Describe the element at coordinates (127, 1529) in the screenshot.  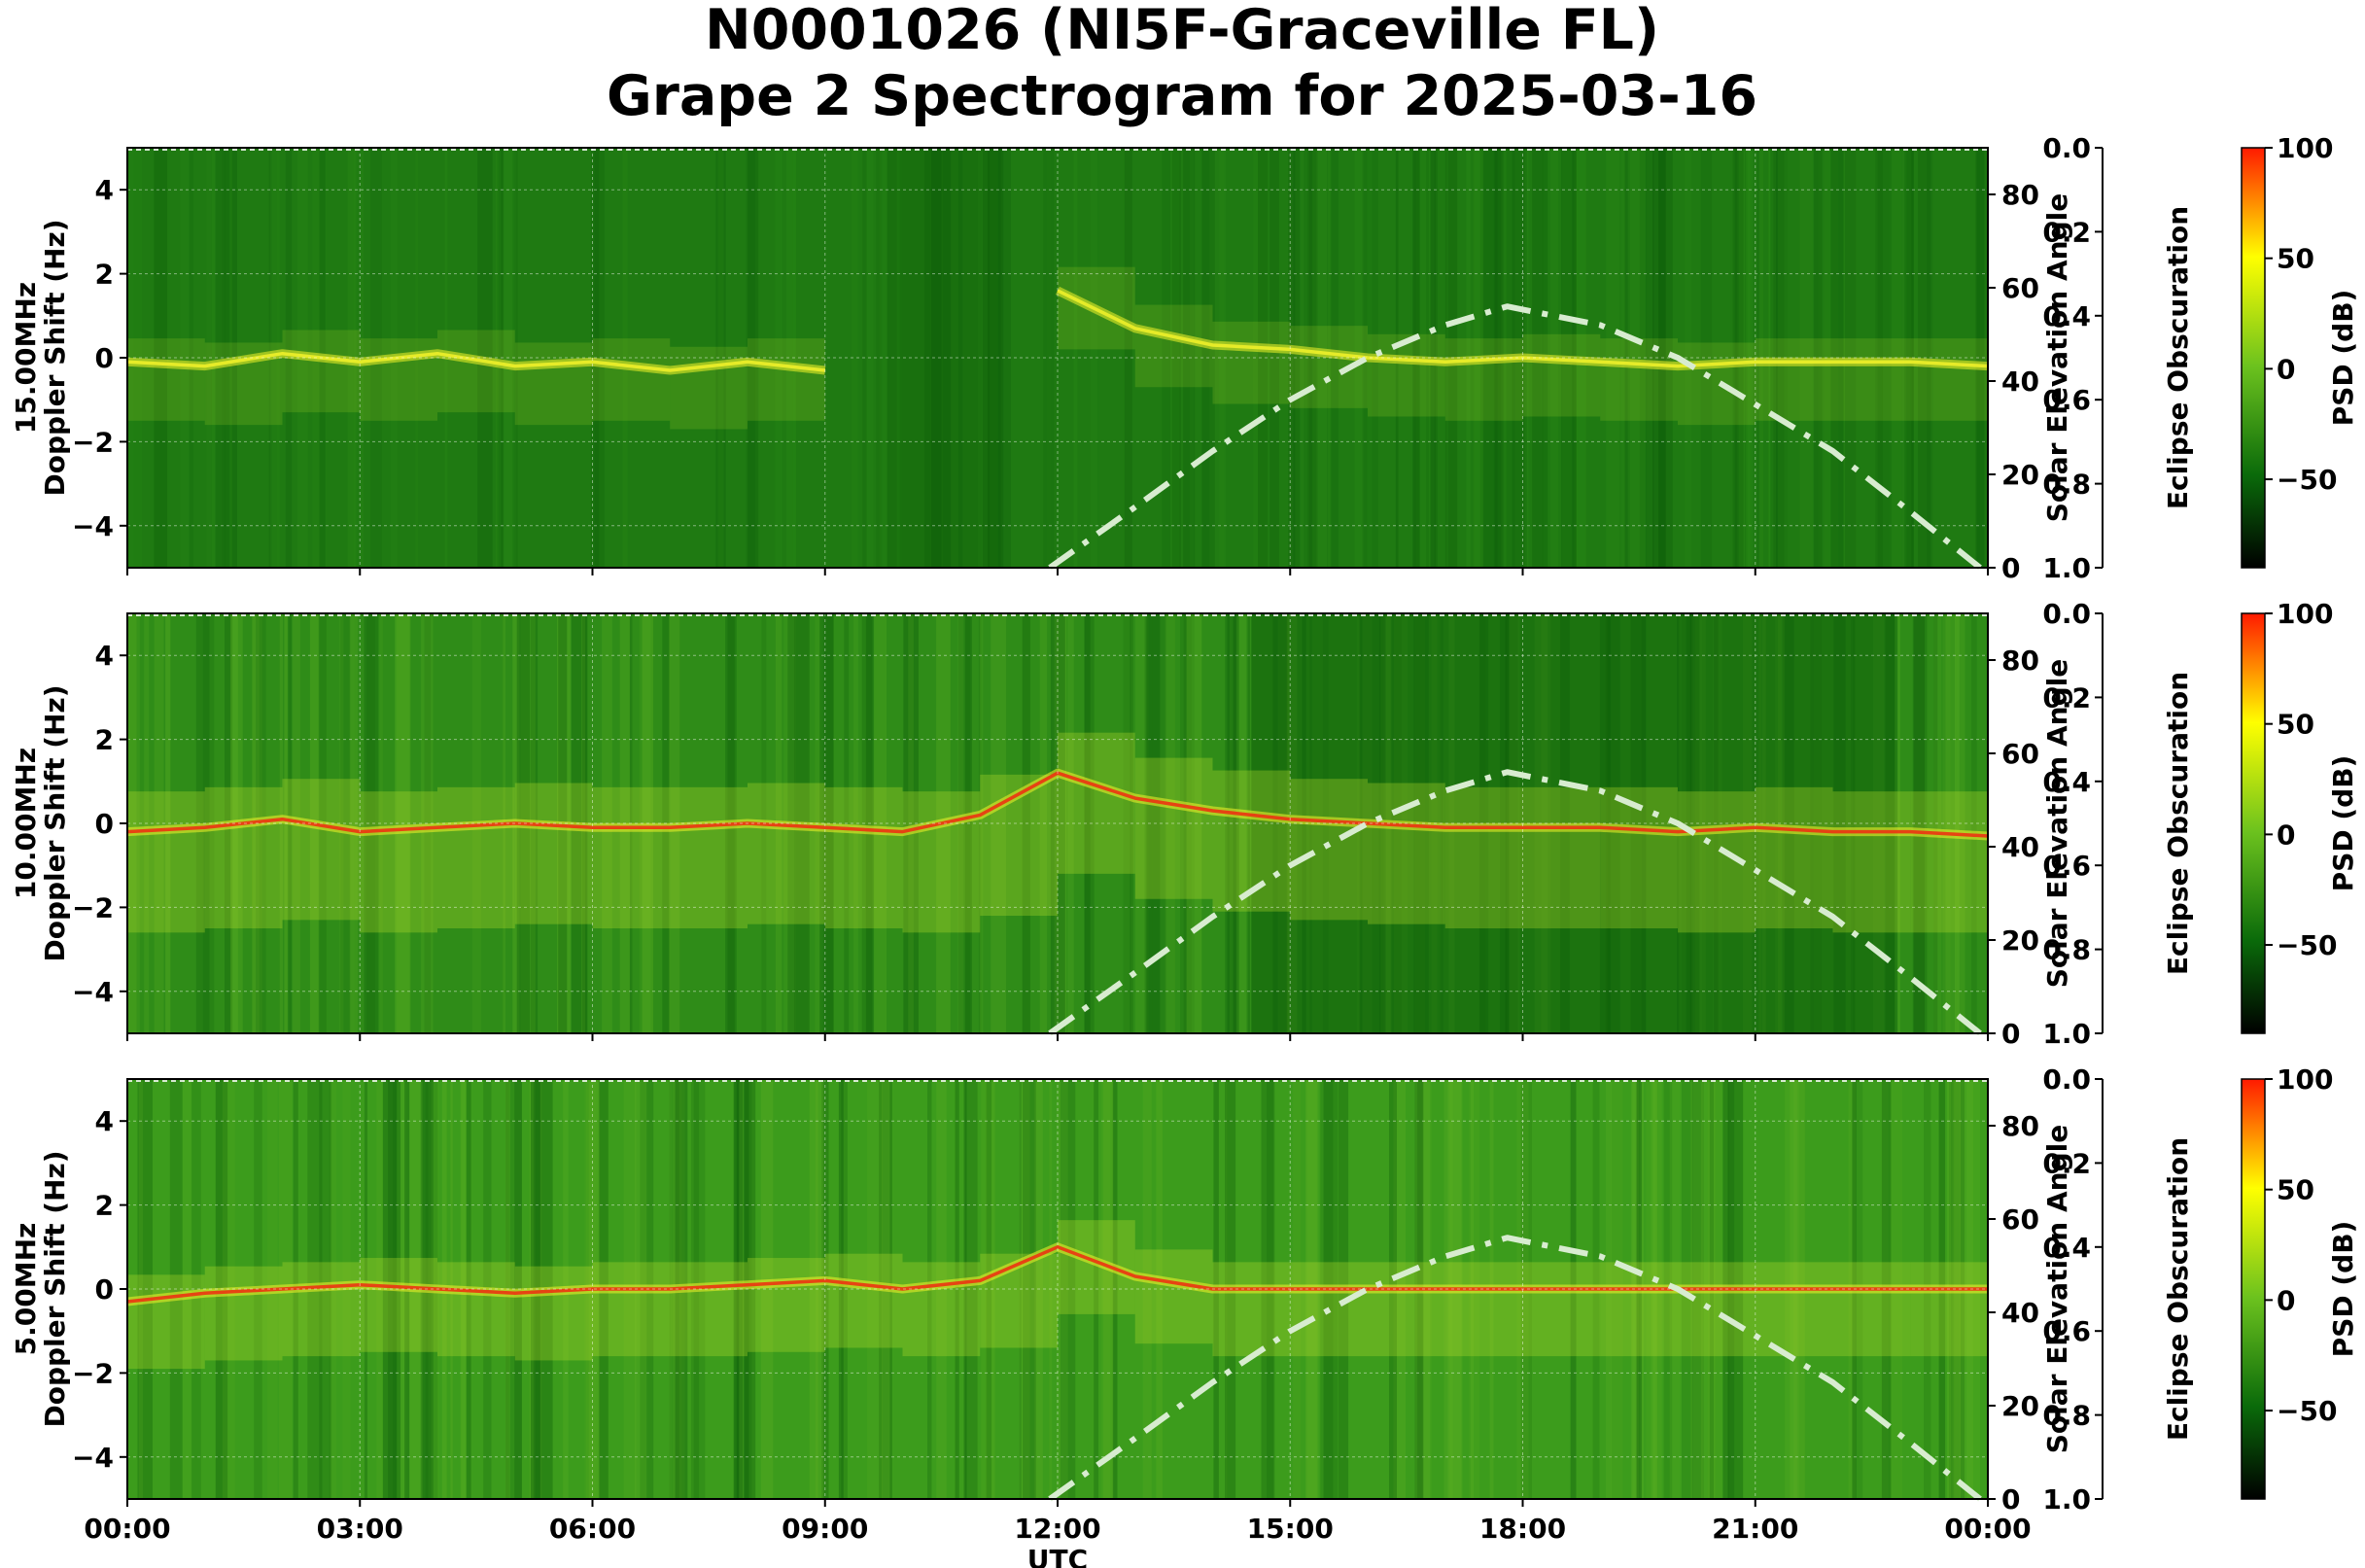
I see `x-tick-label: 00:00` at that location.